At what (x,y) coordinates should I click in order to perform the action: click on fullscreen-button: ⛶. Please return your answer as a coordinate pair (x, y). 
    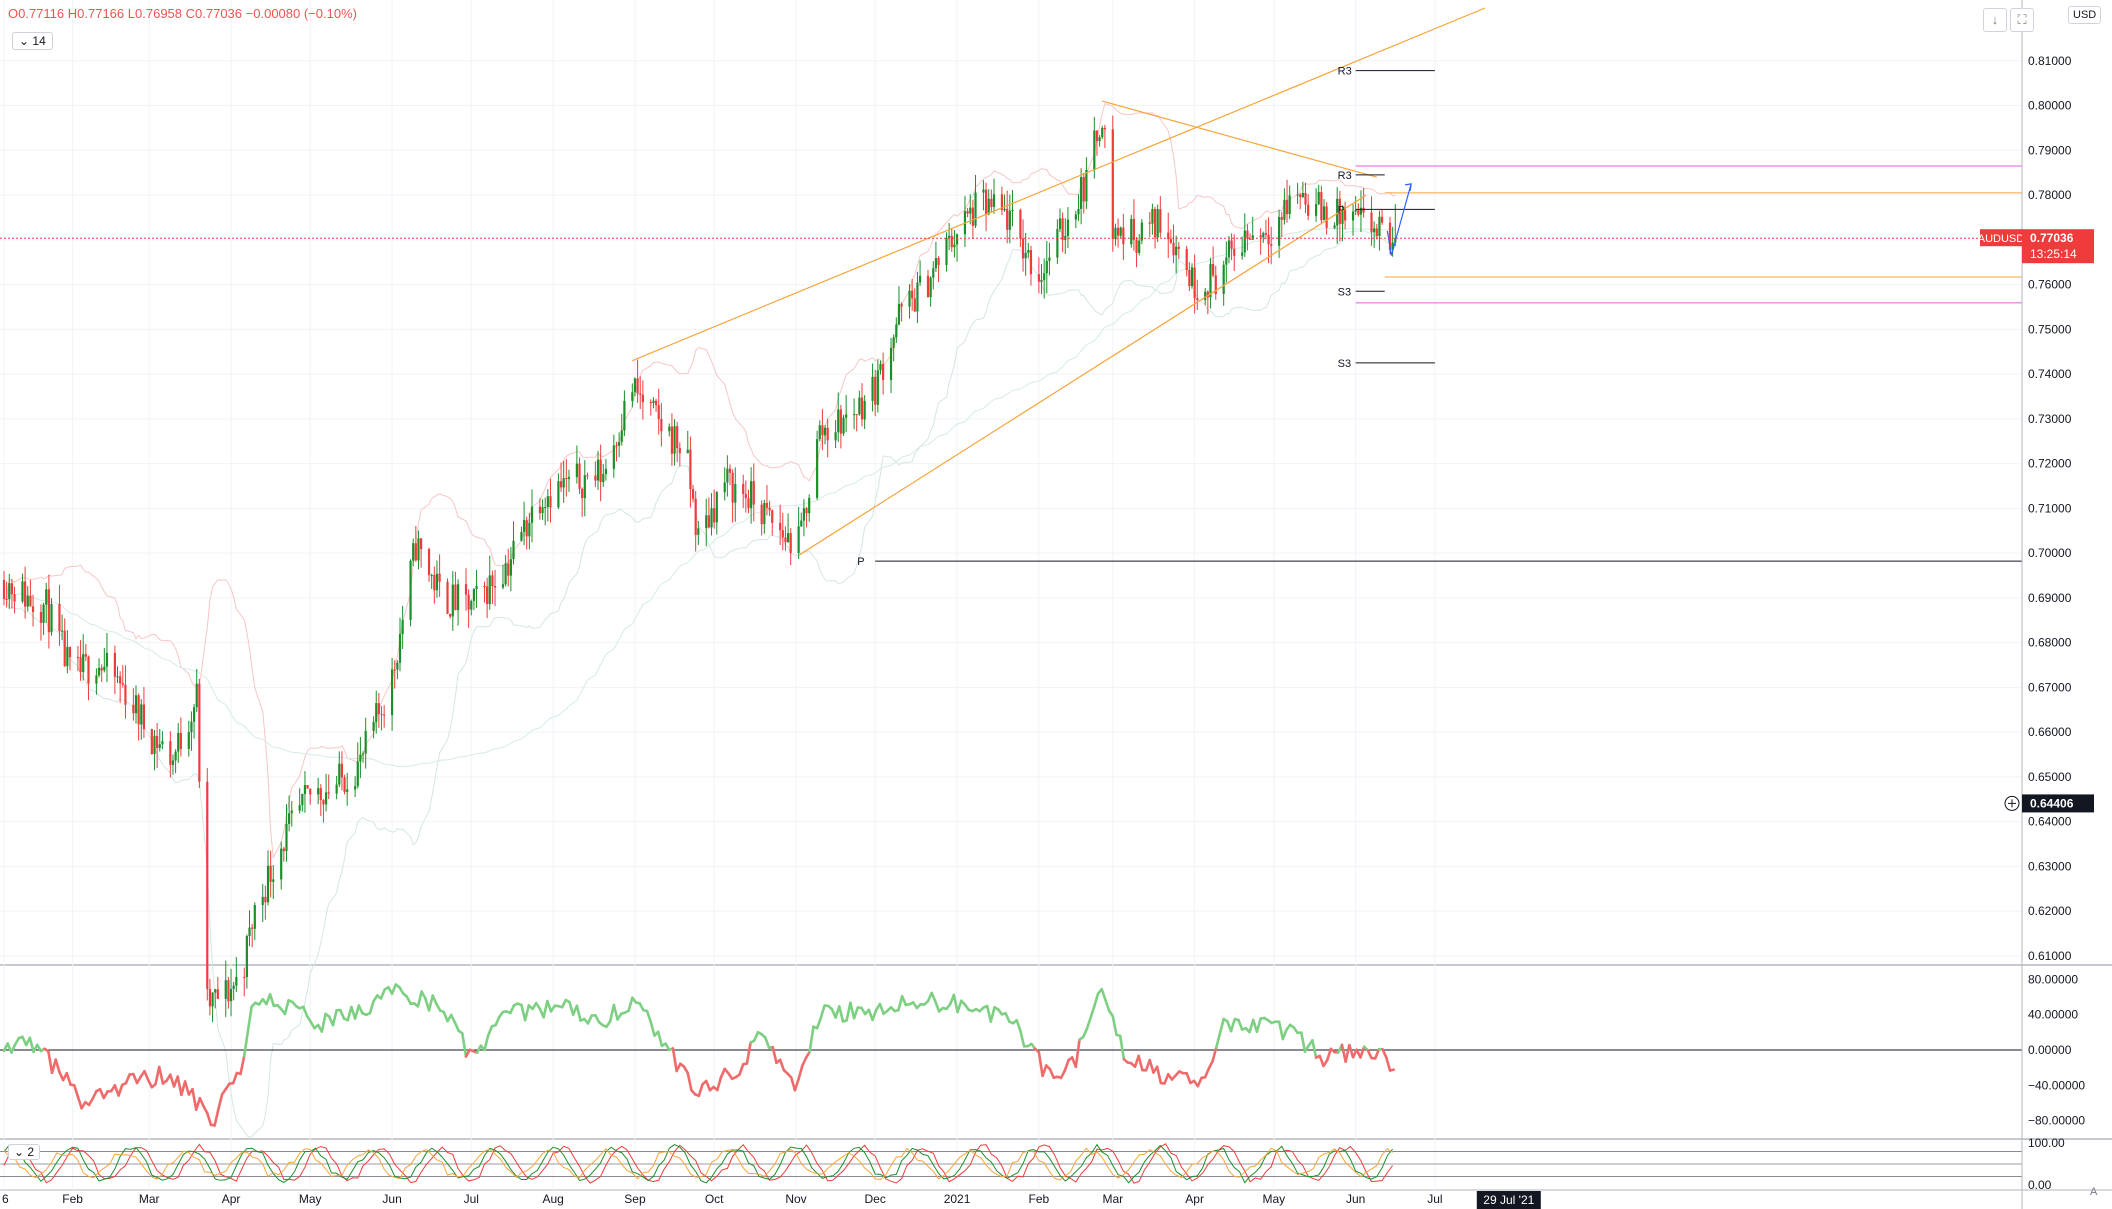
    Looking at the image, I should click on (2022, 20).